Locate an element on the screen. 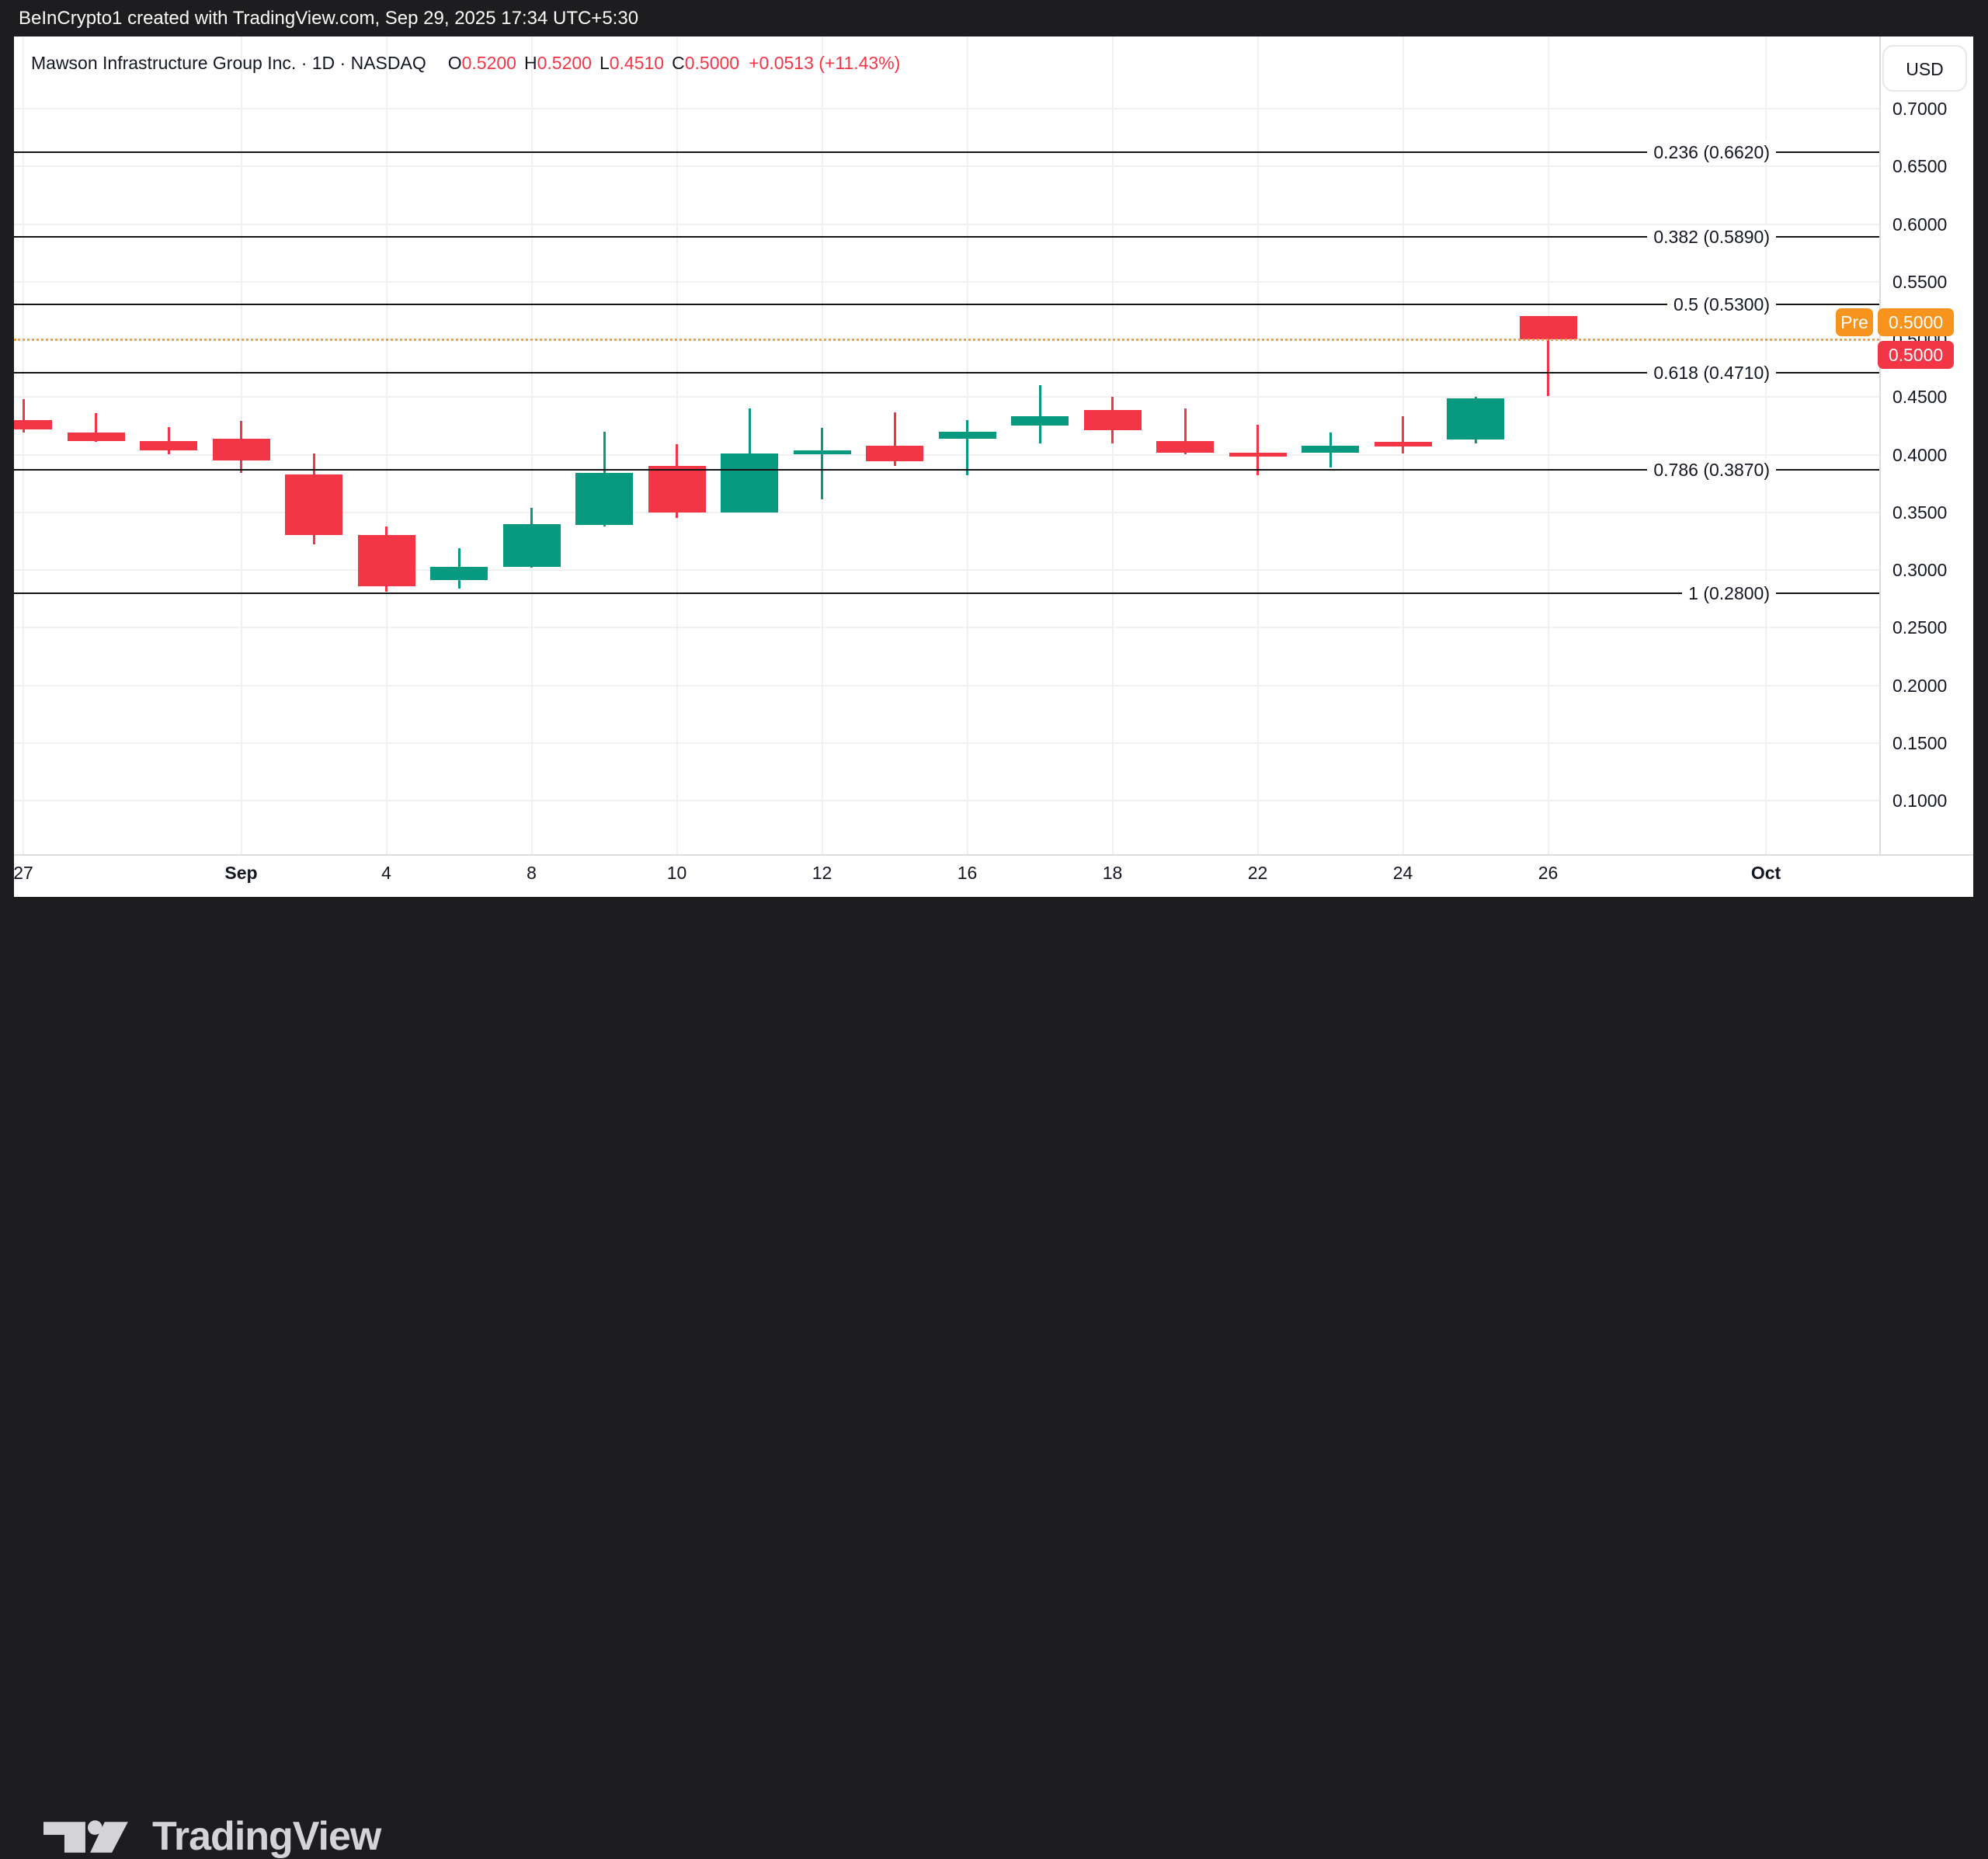 The width and height of the screenshot is (1988, 1859). pre-market-badge: Pre is located at coordinates (1855, 322).